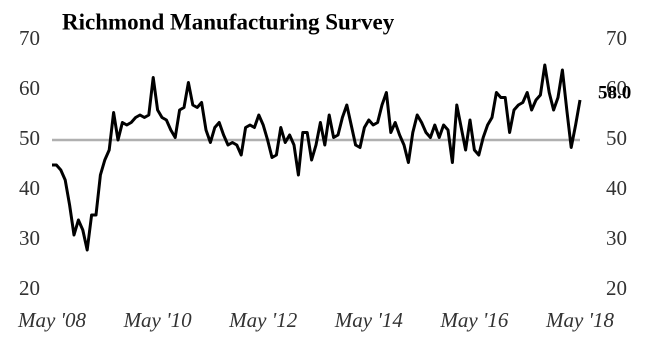  I want to click on y2-tick-label: 30, so click(616, 238).